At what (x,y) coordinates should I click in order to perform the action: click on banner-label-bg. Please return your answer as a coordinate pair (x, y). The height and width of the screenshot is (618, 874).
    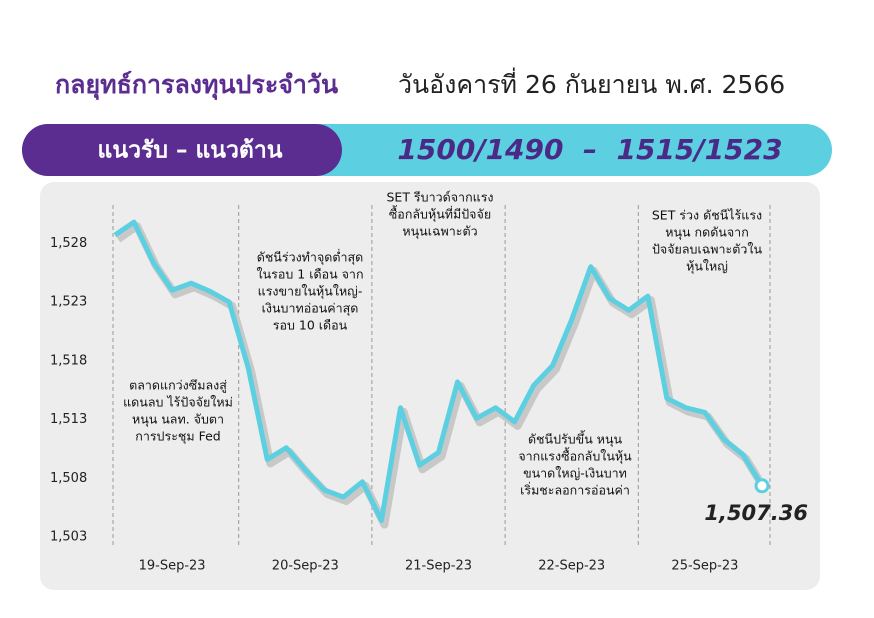
    Looking at the image, I should click on (182, 150).